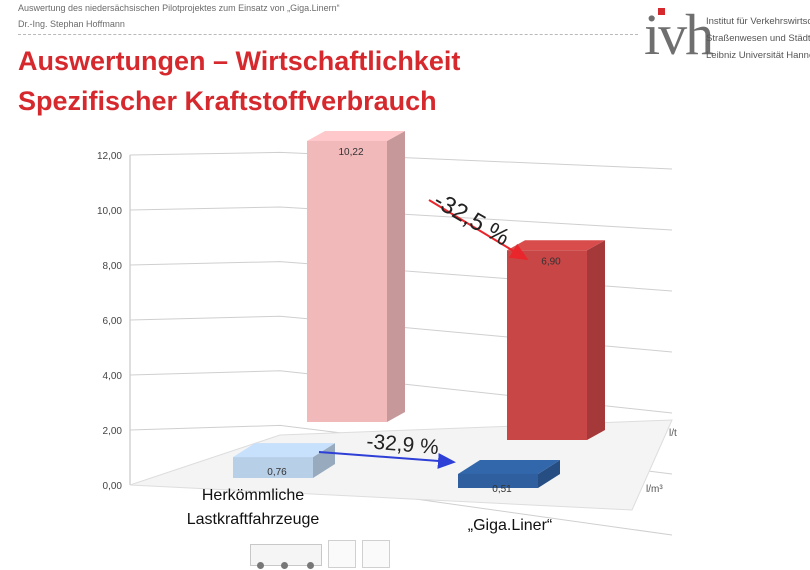 This screenshot has width=810, height=570. I want to click on bar-lm-1-top, so click(509, 466).